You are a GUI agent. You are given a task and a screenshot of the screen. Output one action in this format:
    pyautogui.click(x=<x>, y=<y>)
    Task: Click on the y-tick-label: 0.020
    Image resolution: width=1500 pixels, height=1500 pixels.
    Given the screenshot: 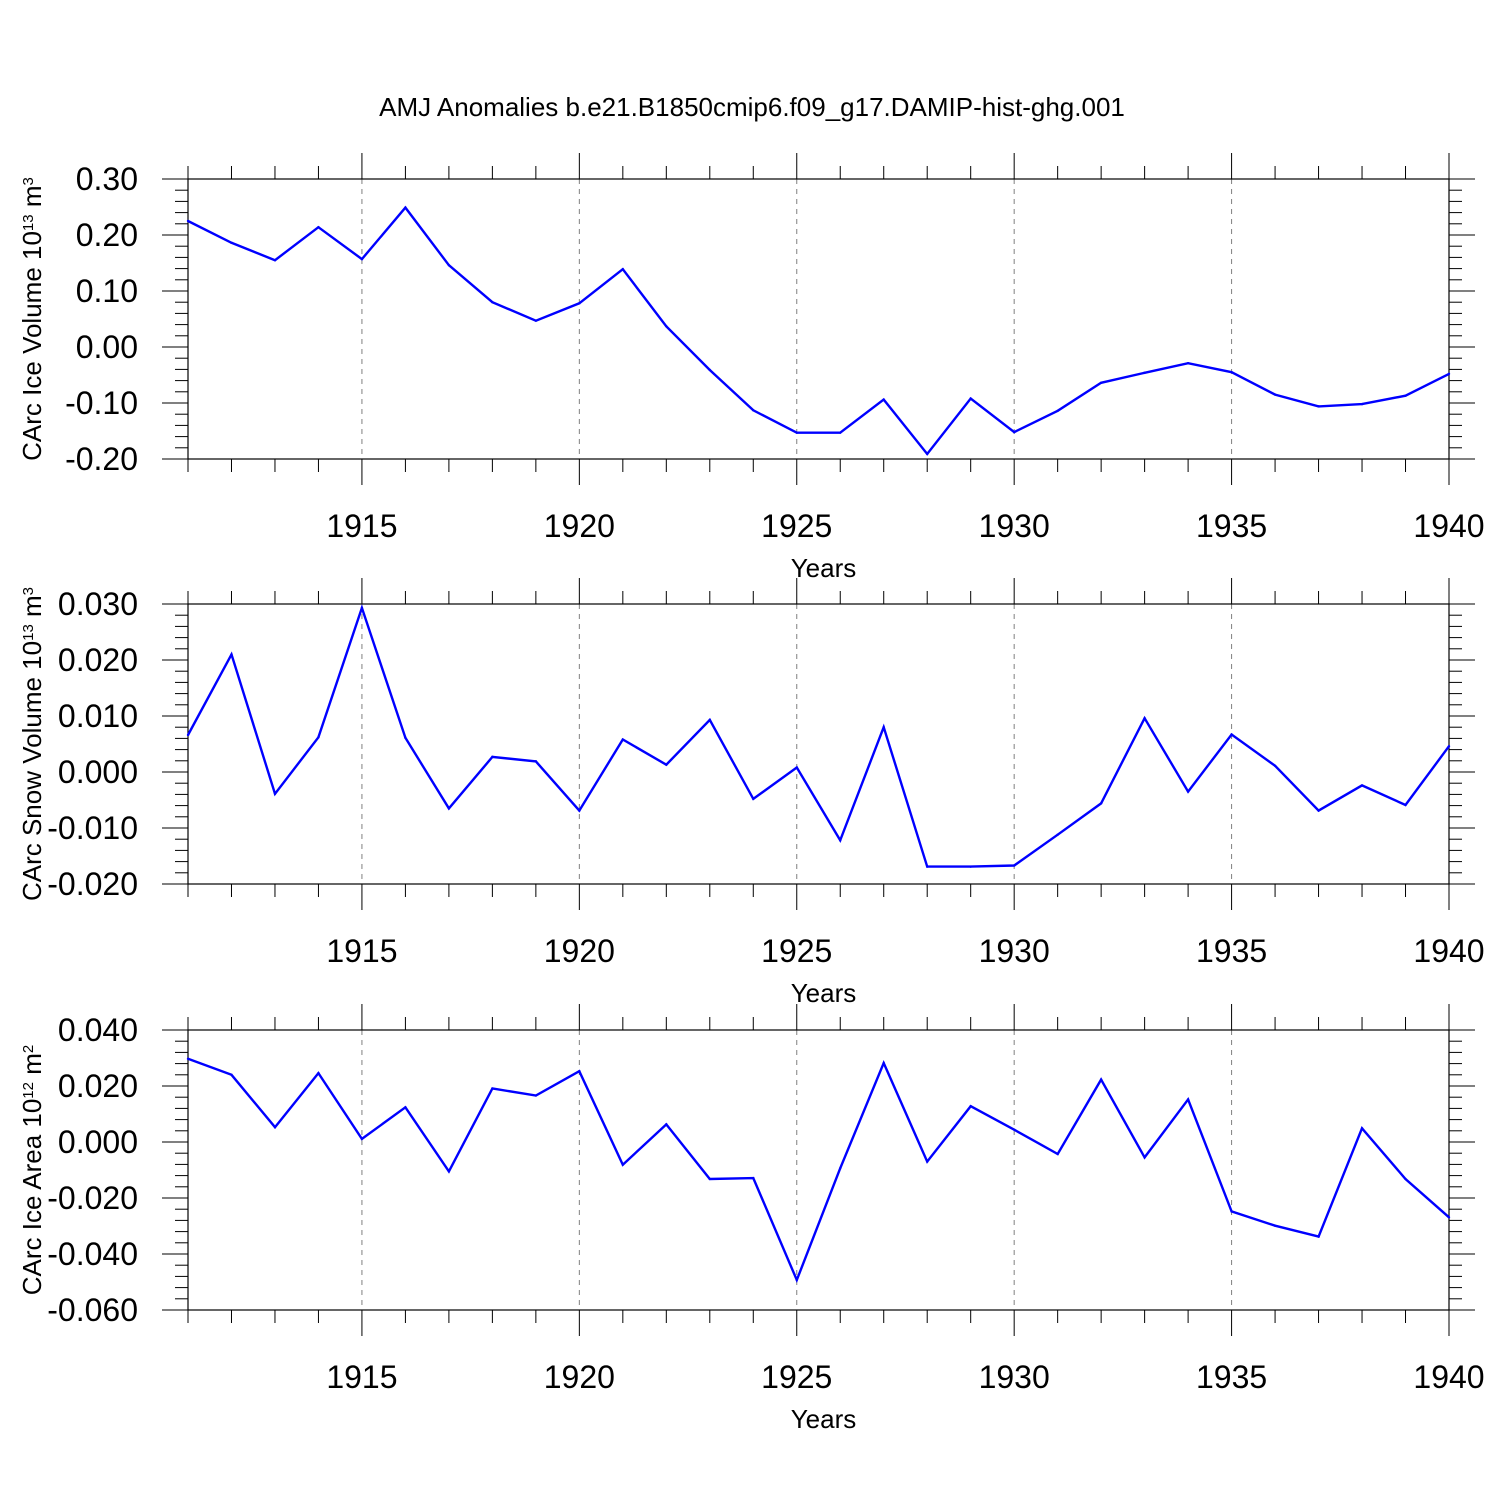 What is the action you would take?
    pyautogui.click(x=98, y=1086)
    